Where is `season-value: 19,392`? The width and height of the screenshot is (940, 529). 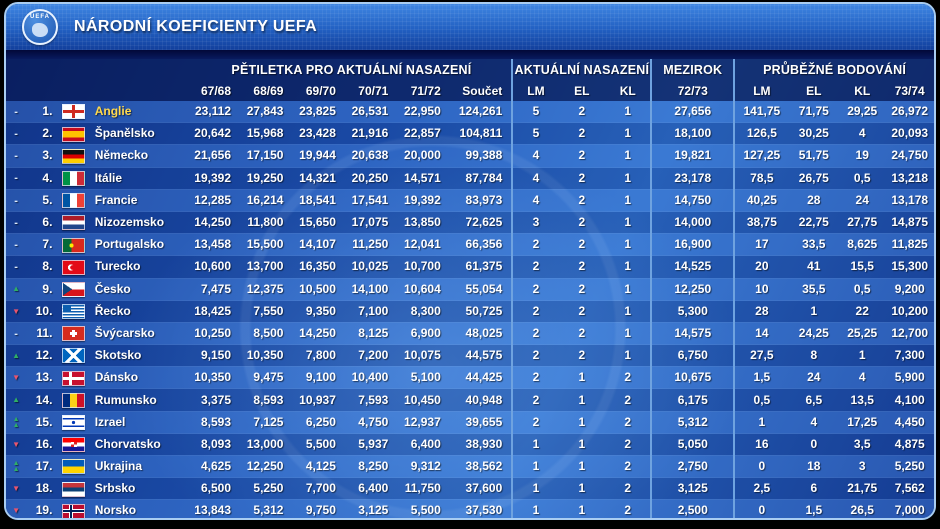 season-value: 19,392 is located at coordinates (217, 178).